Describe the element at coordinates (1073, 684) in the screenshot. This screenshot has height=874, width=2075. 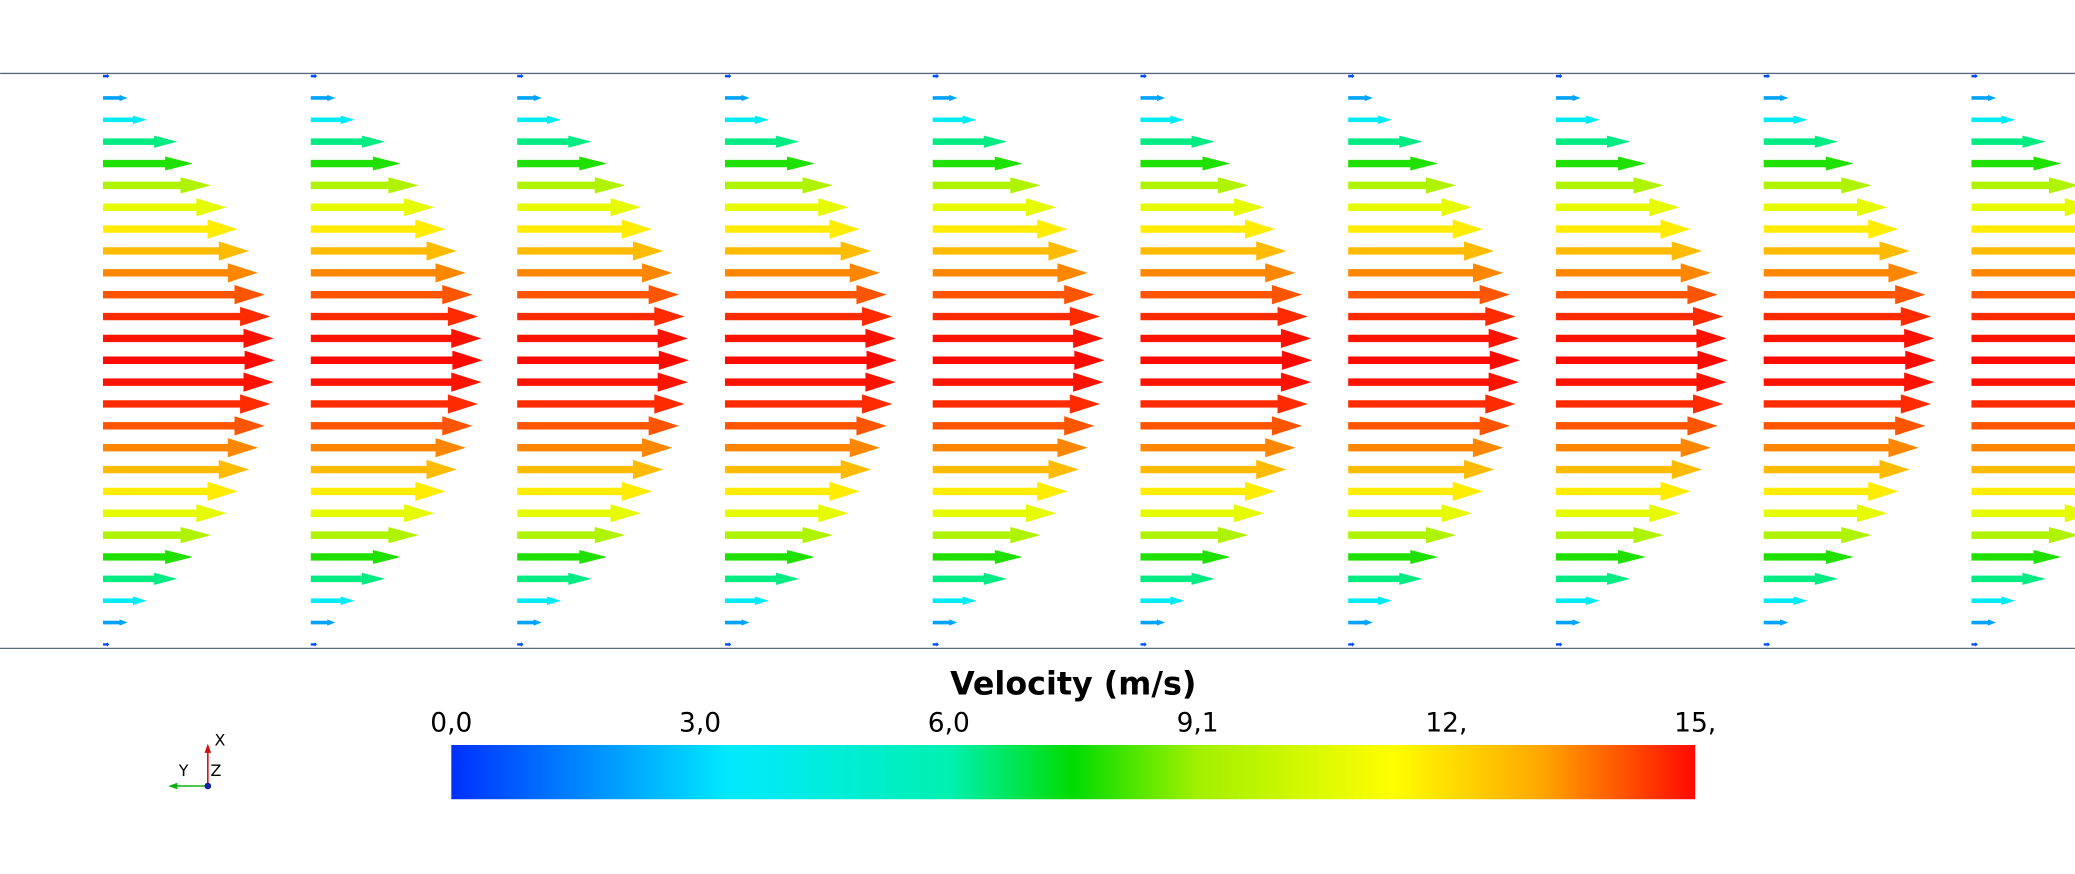
I see `colorbar-title: Velocity (m/s)` at that location.